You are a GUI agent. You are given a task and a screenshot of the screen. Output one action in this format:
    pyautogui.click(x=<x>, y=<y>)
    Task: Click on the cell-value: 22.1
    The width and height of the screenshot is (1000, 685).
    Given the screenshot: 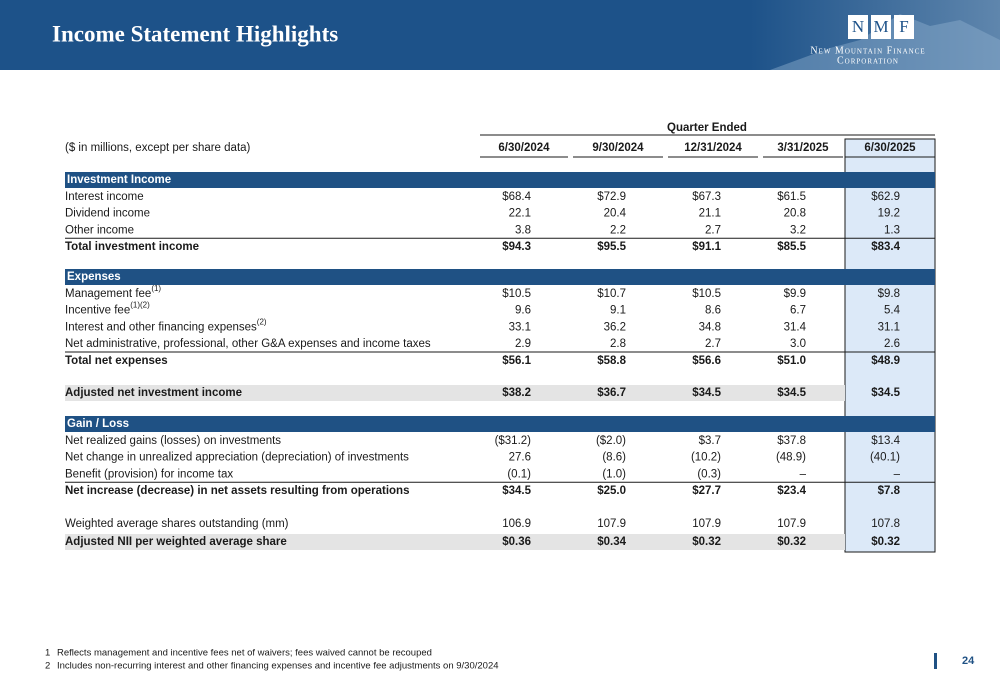 What is the action you would take?
    pyautogui.click(x=520, y=214)
    